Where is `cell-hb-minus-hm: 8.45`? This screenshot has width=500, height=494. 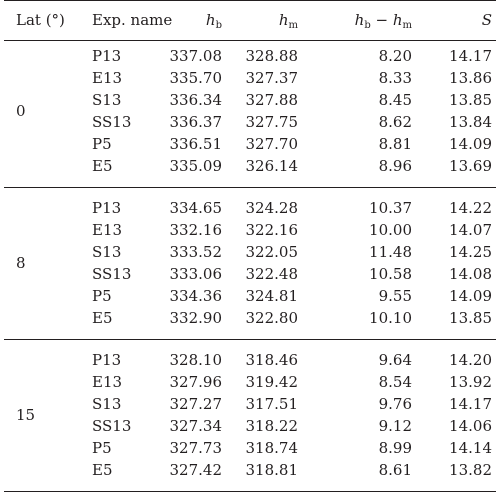 cell-hb-minus-hm: 8.45 is located at coordinates (395, 100).